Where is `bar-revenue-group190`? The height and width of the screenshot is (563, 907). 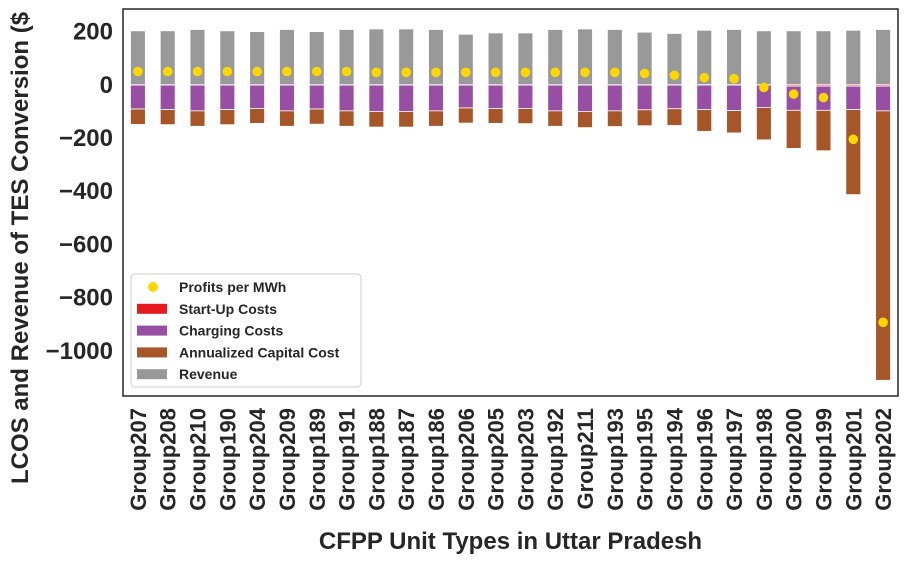
bar-revenue-group190 is located at coordinates (227, 58).